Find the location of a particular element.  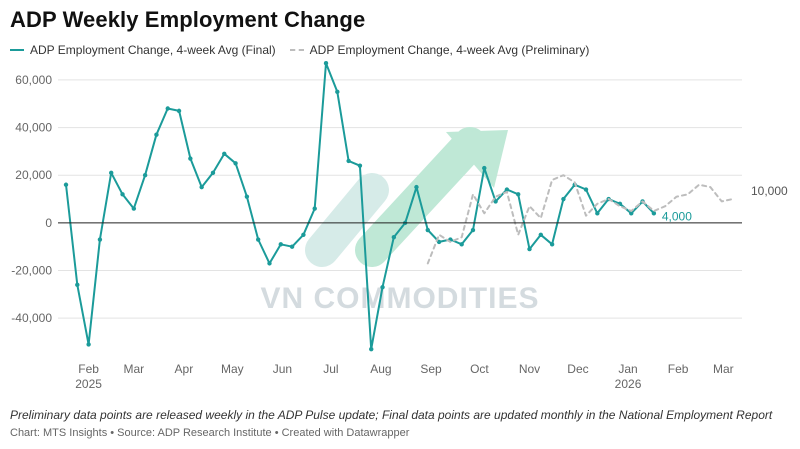

x-tick-year-label: 2026 is located at coordinates (628, 384).